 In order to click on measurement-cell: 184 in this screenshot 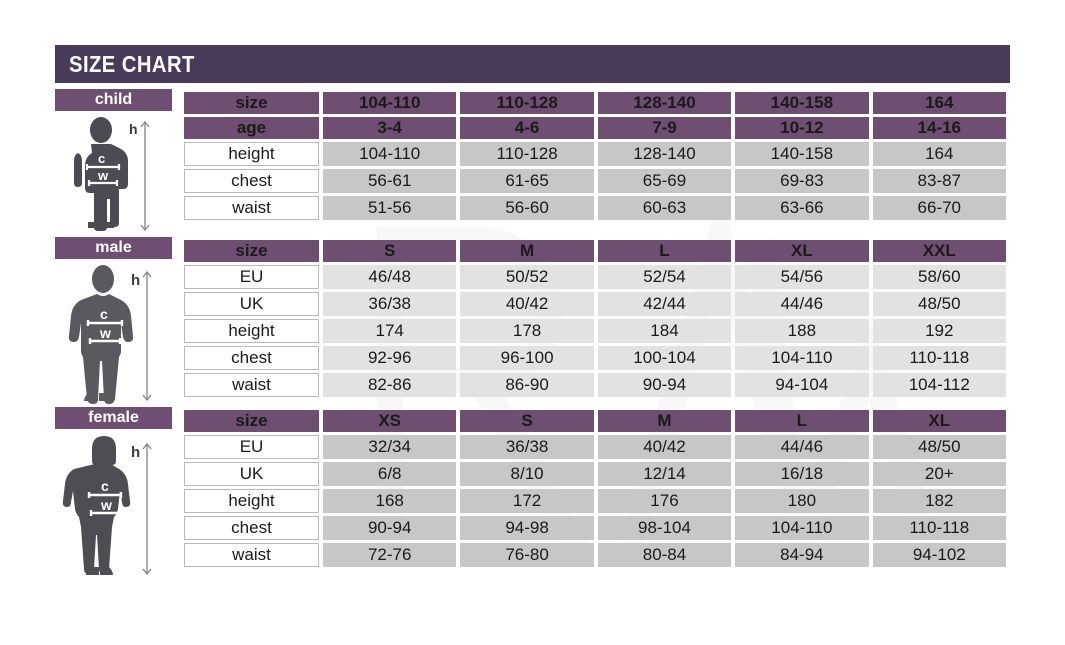, I will do `click(664, 331)`.